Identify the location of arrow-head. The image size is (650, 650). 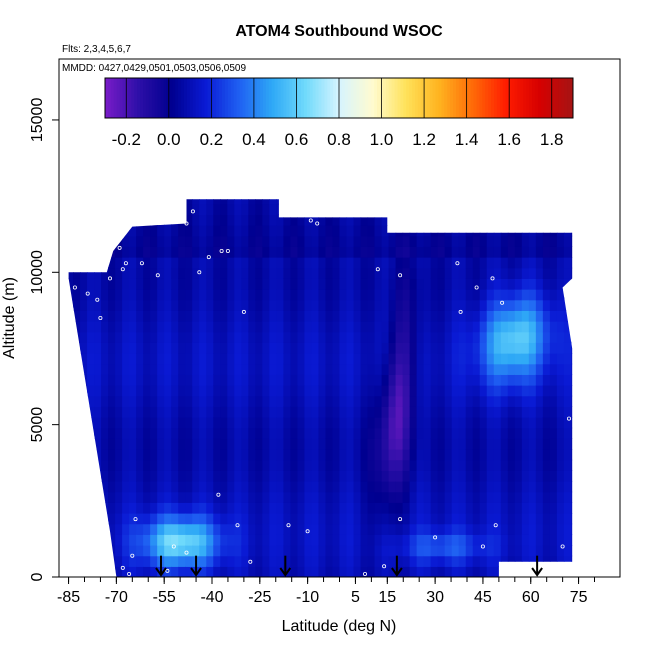
(161, 572).